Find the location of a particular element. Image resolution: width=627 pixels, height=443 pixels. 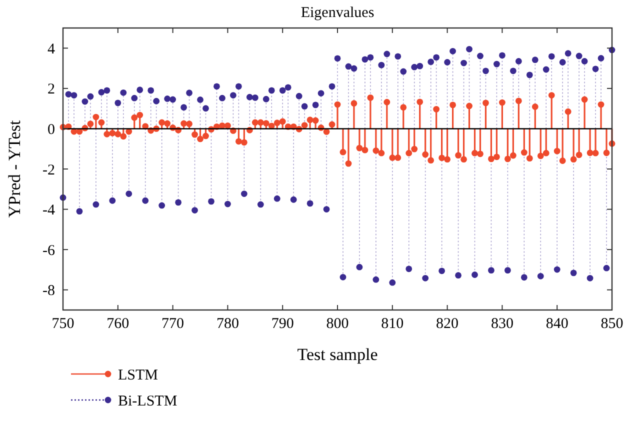

x-tick-label: 760 is located at coordinates (118, 324).